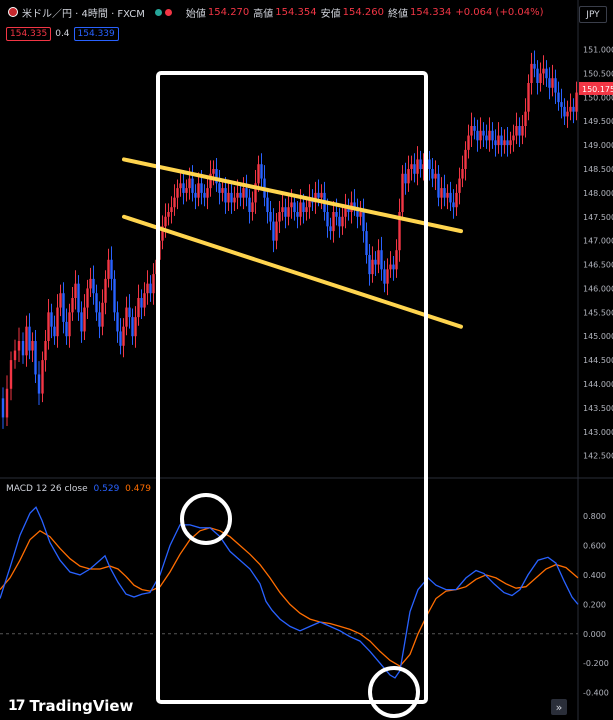  Describe the element at coordinates (106, 489) in the screenshot. I see `macd-value: 0.529` at that location.